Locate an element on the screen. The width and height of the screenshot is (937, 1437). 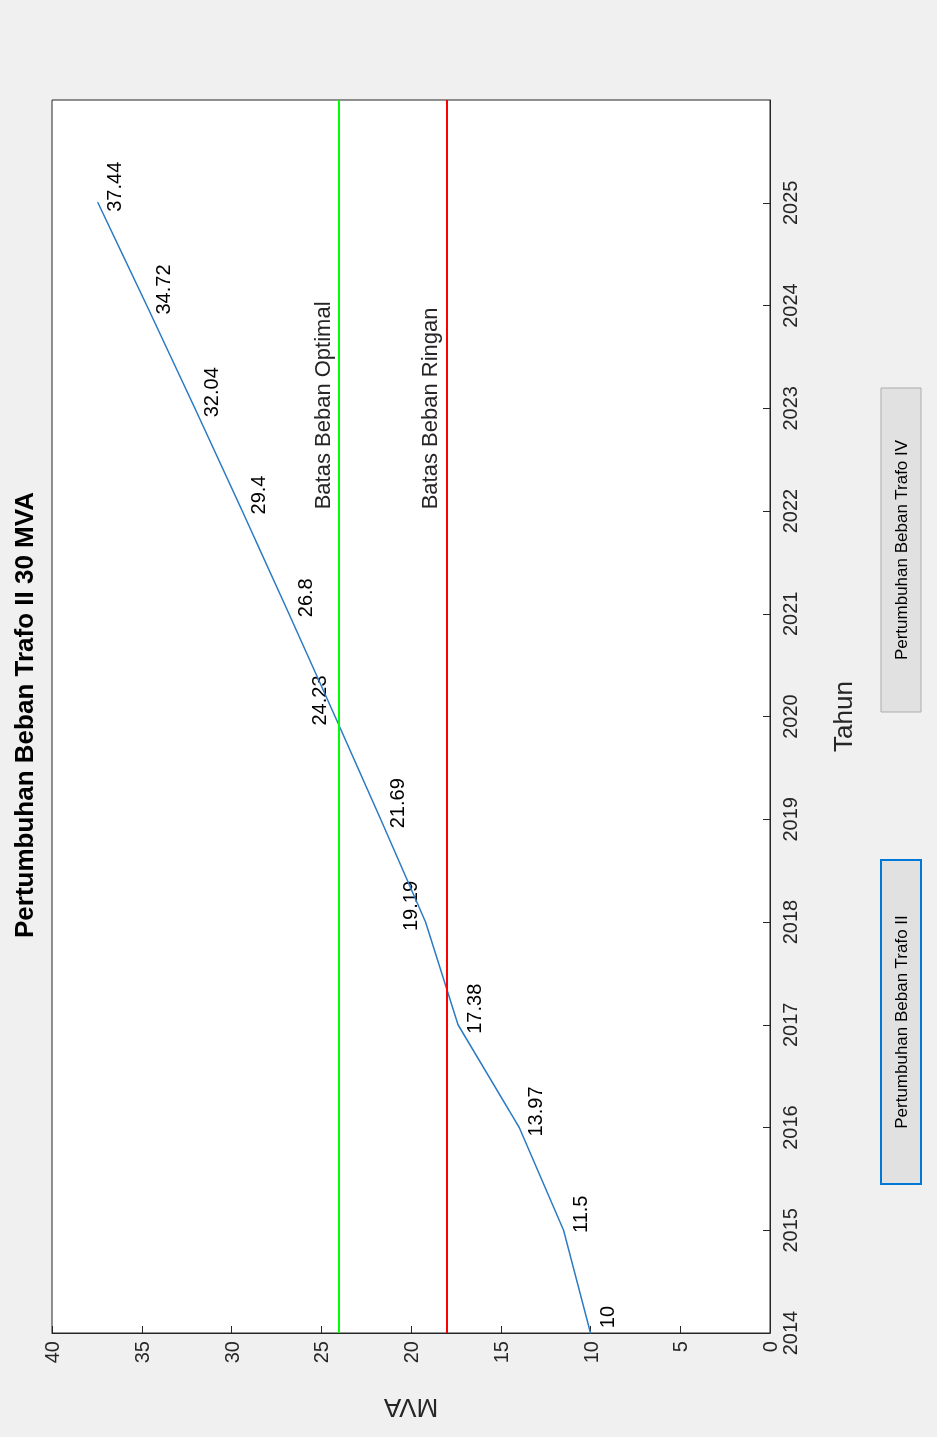
annotation: 17.38 is located at coordinates (474, 1008).